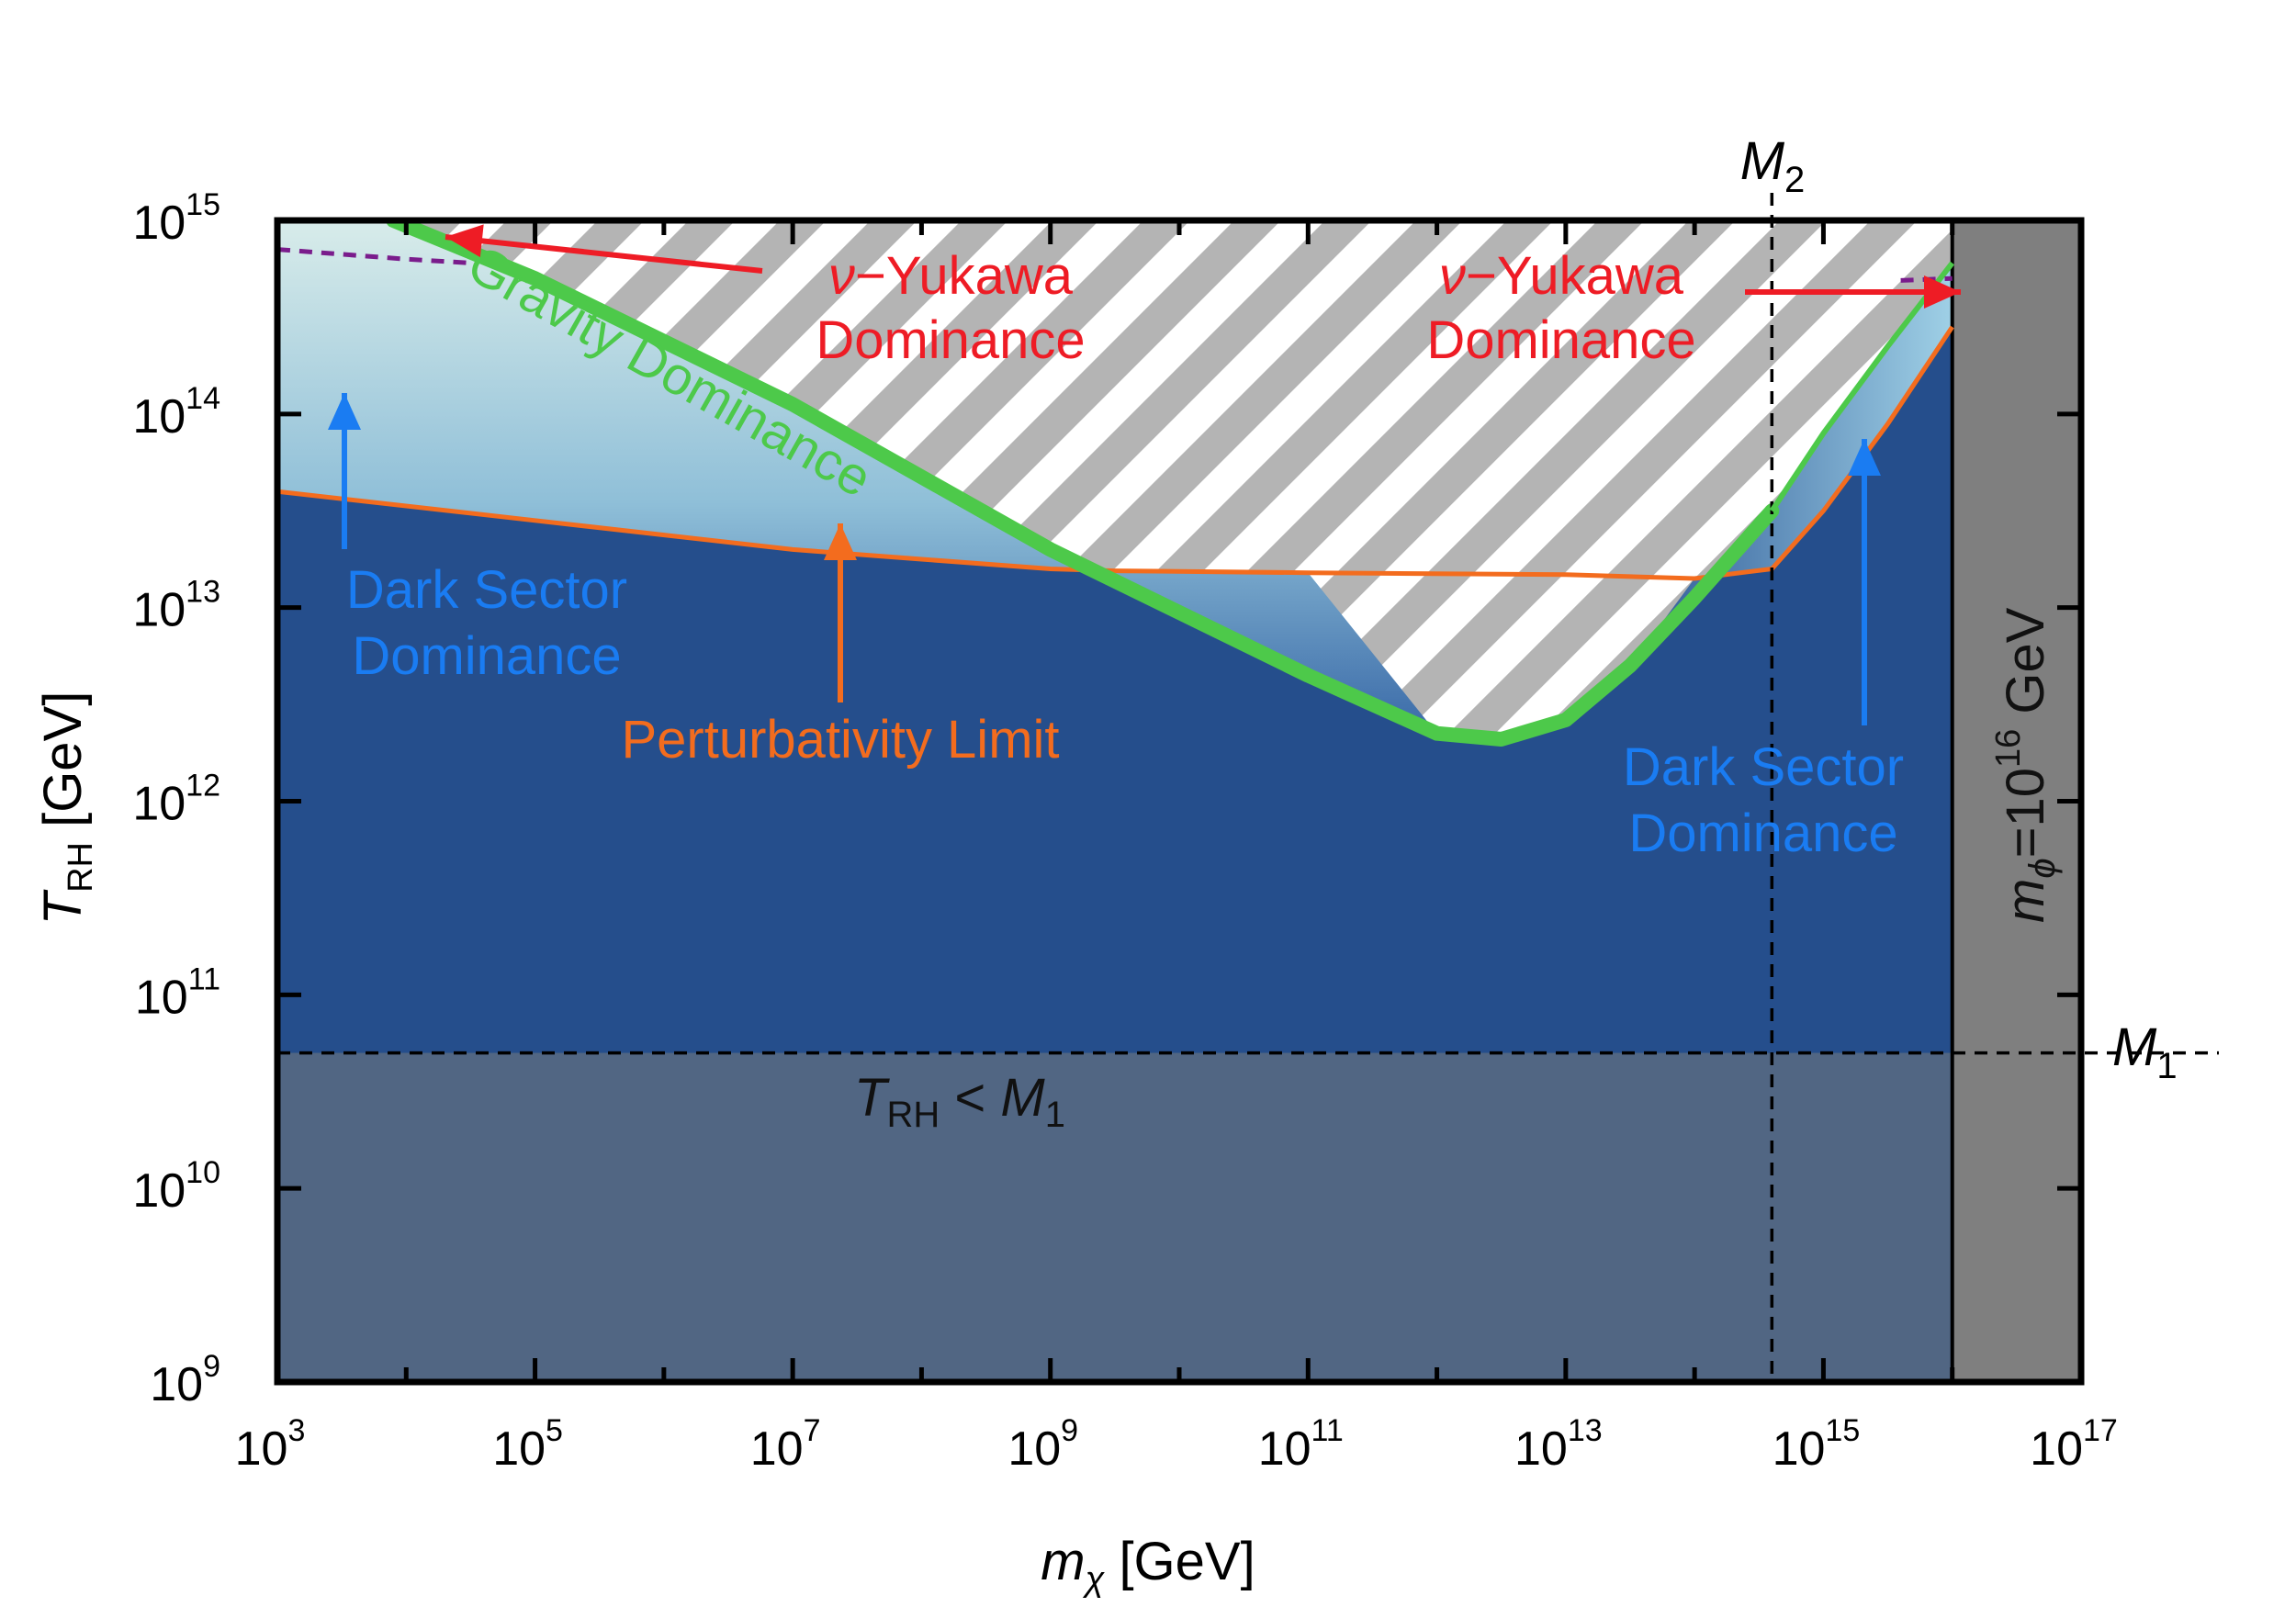 The height and width of the screenshot is (1607, 2296). I want to click on low-trh-region, so click(1115, 1217).